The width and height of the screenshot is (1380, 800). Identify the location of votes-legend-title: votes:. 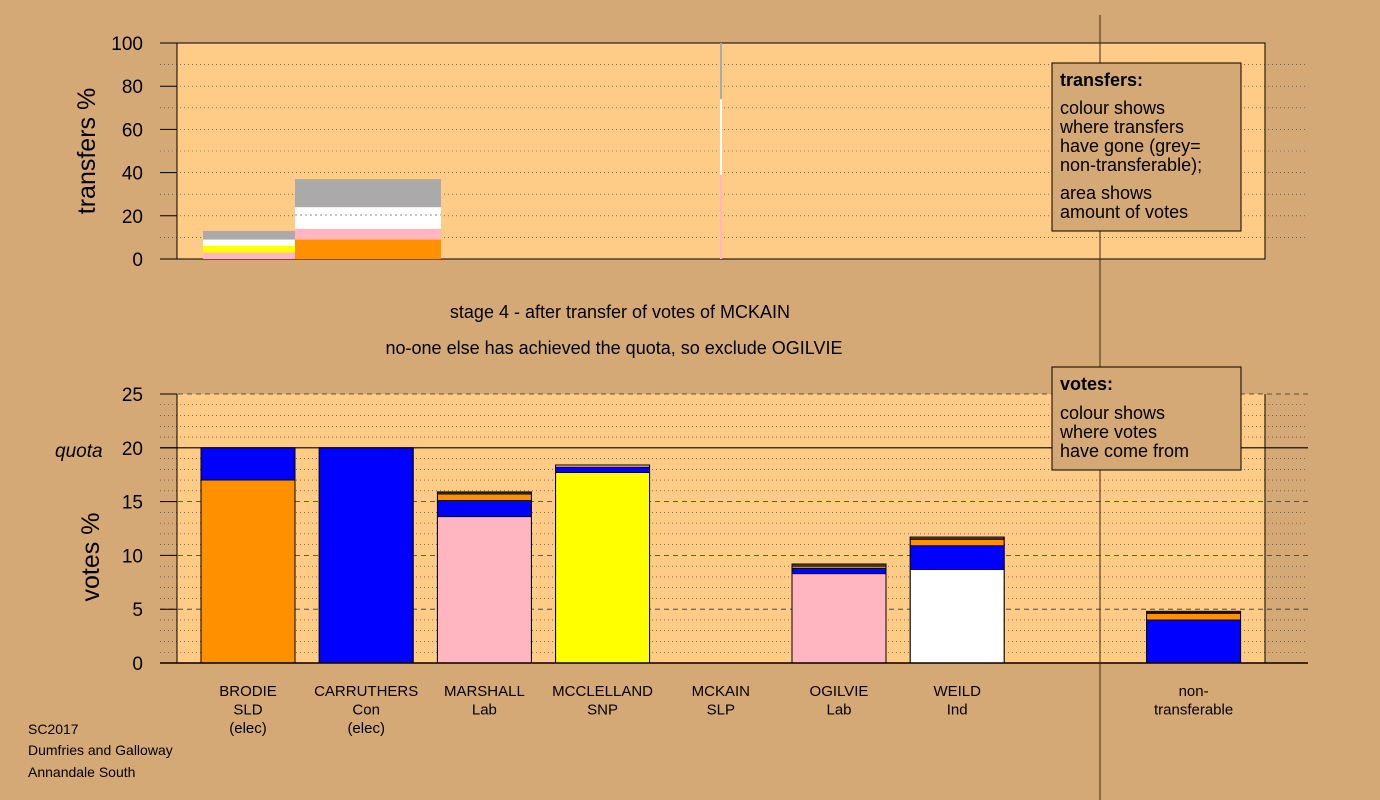
(1086, 384).